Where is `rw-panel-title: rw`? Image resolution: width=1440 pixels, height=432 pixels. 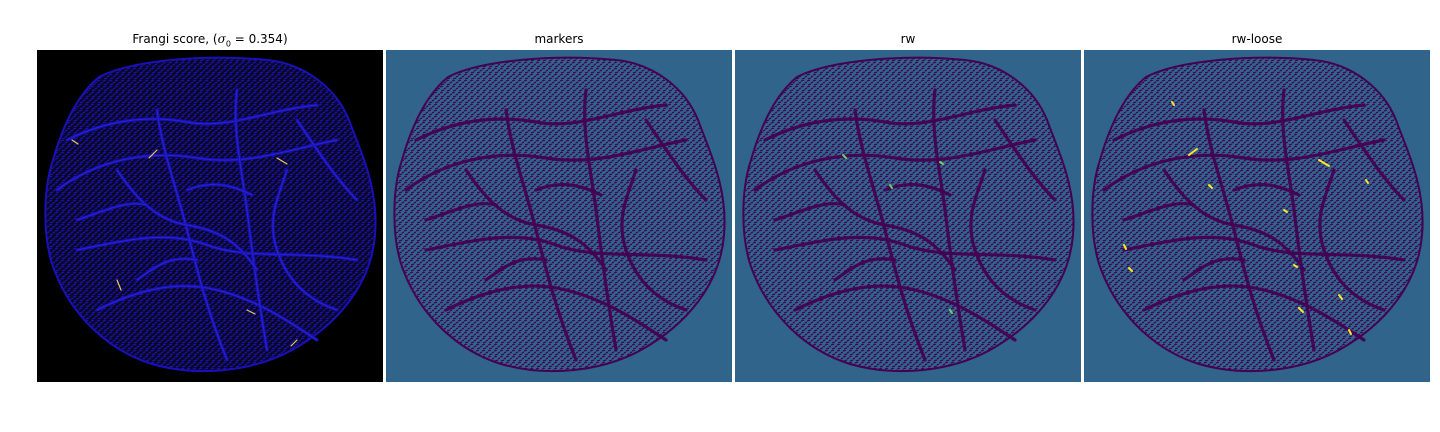 rw-panel-title: rw is located at coordinates (908, 39).